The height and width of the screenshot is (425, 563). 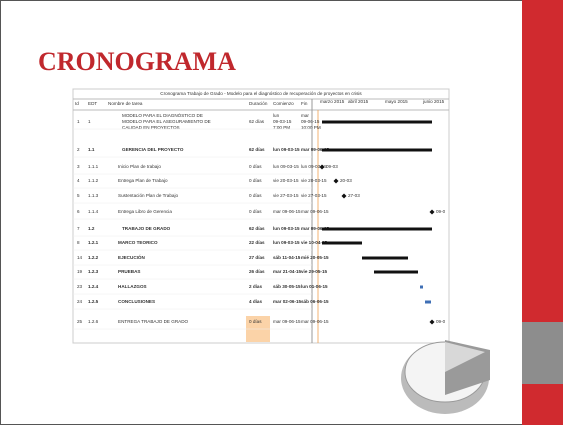 I want to click on duration: 4 días, so click(x=255, y=301).